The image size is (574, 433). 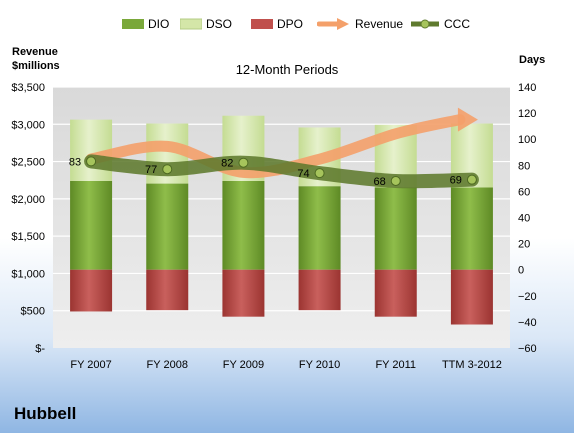 What do you see at coordinates (45, 413) in the screenshot?
I see `company-name: Hubbell` at bounding box center [45, 413].